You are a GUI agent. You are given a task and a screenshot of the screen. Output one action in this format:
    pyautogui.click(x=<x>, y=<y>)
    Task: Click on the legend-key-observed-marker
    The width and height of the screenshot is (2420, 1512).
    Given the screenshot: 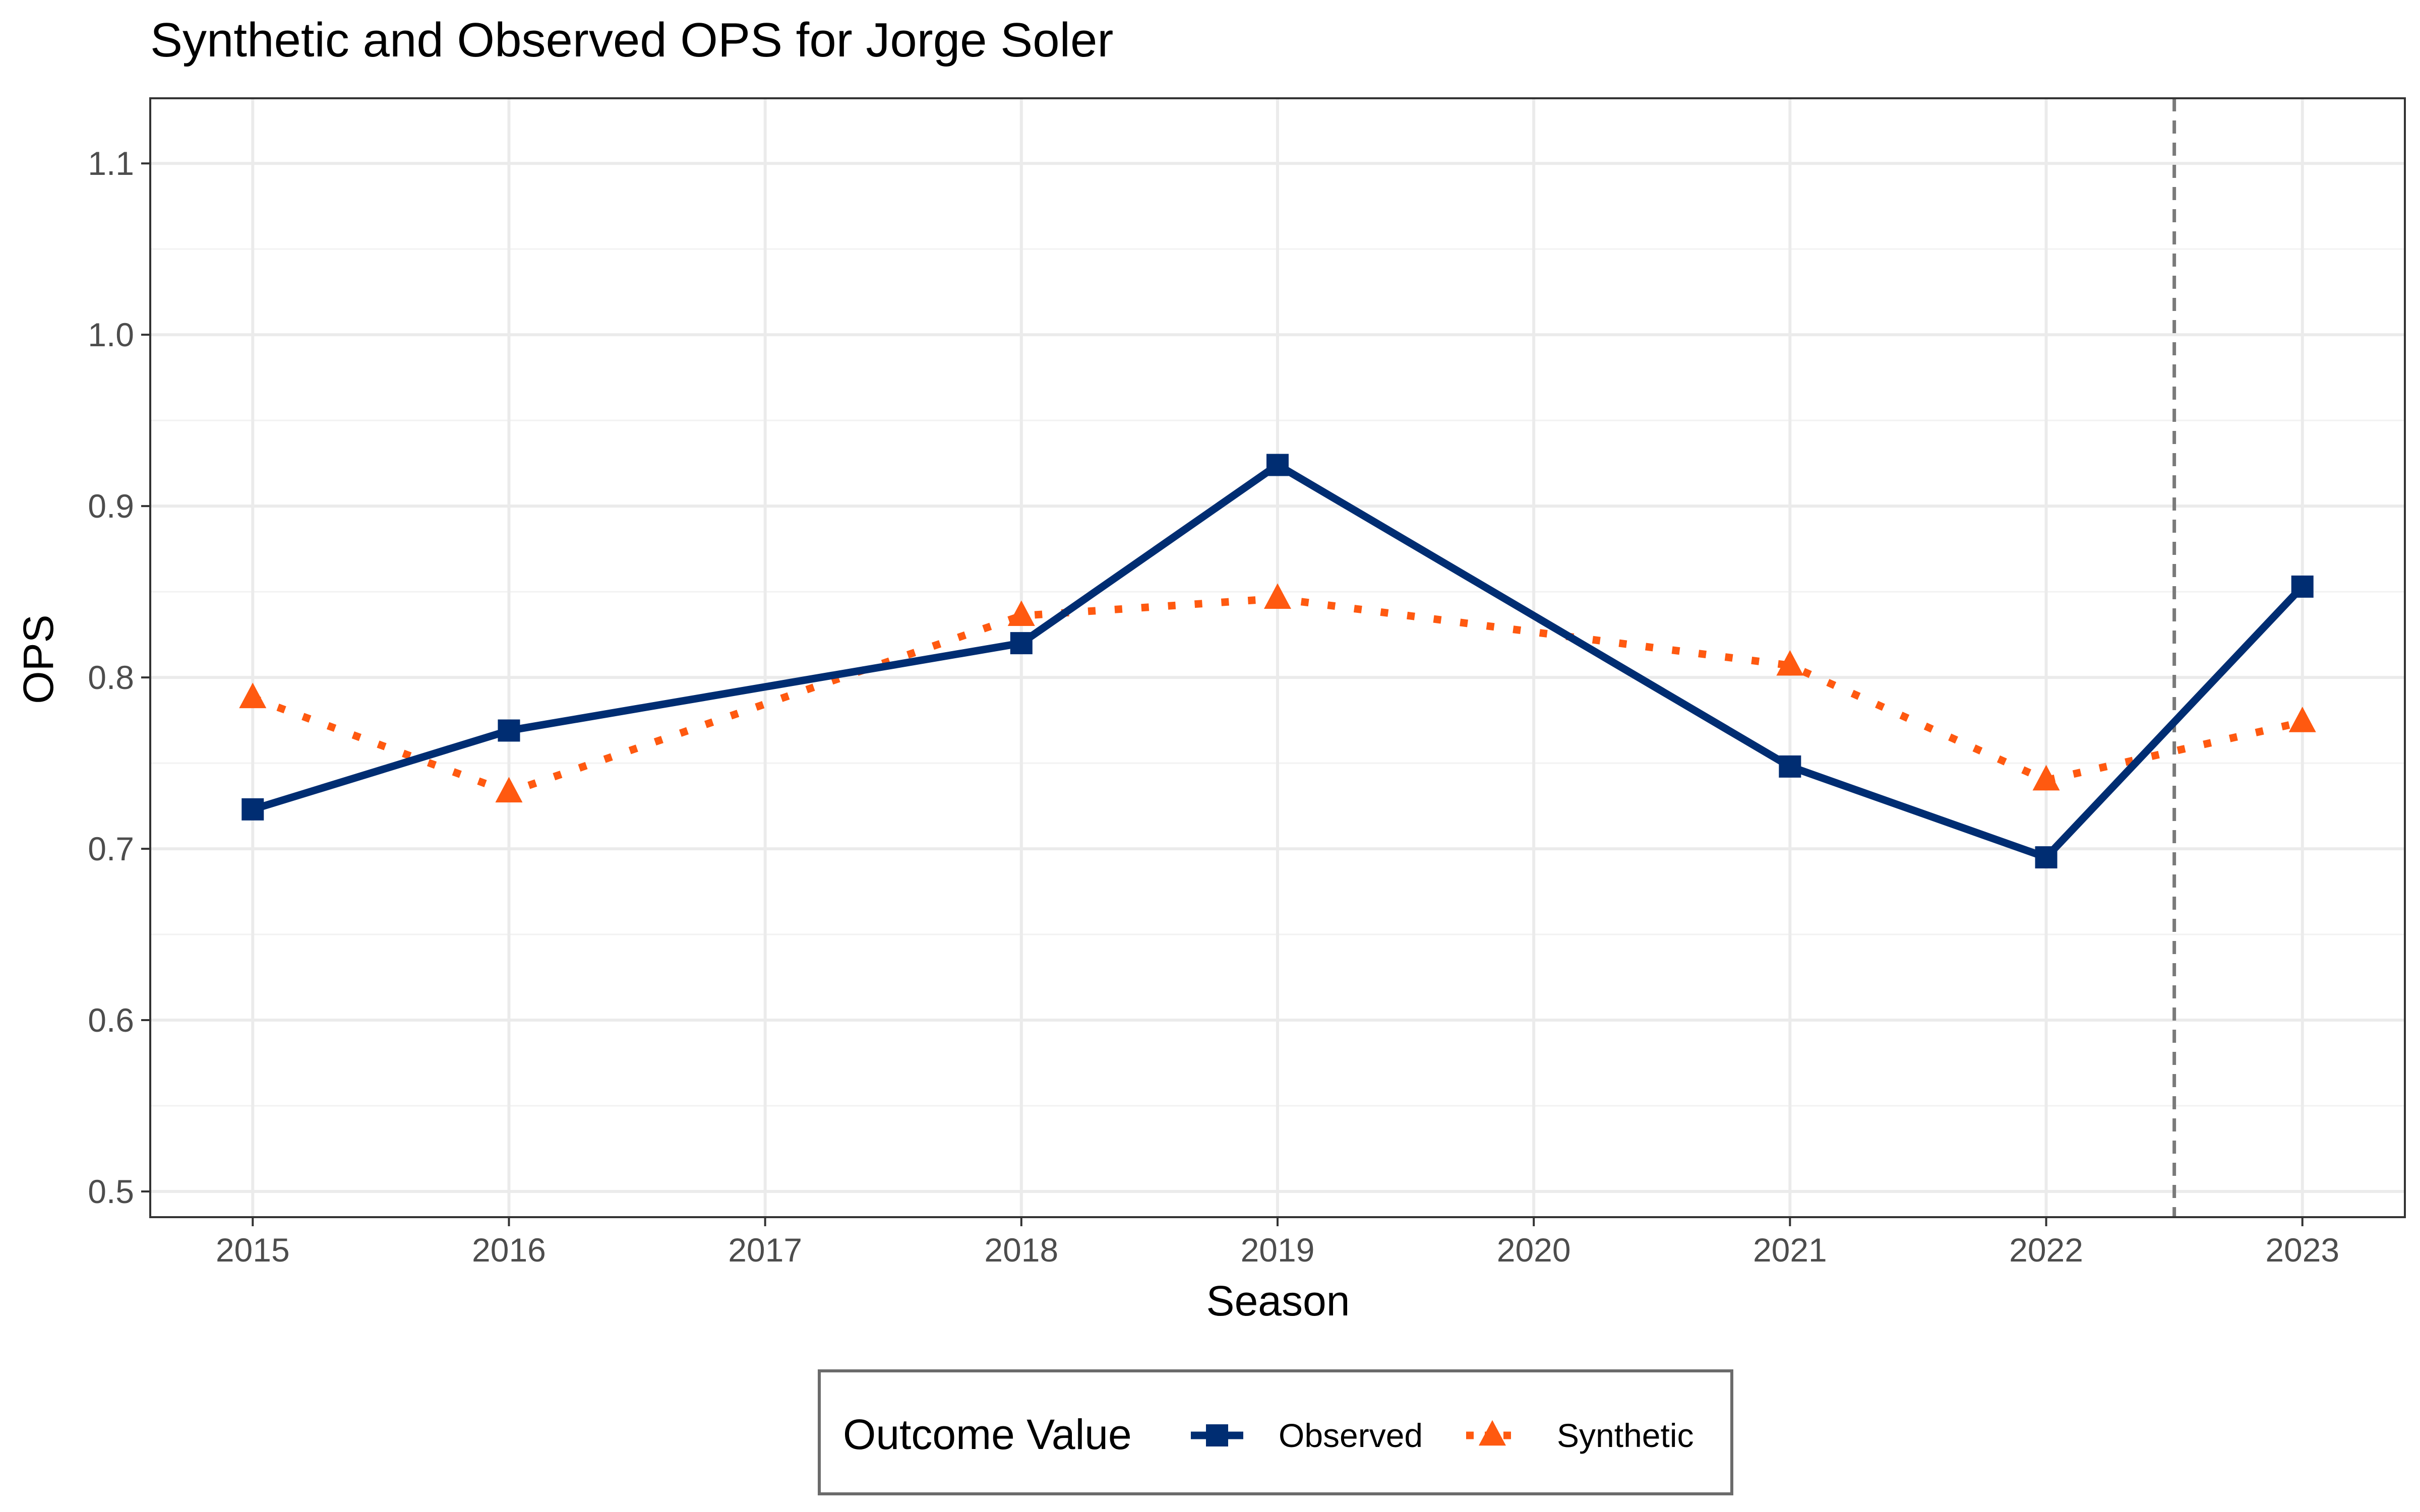 What is the action you would take?
    pyautogui.click(x=1217, y=1435)
    